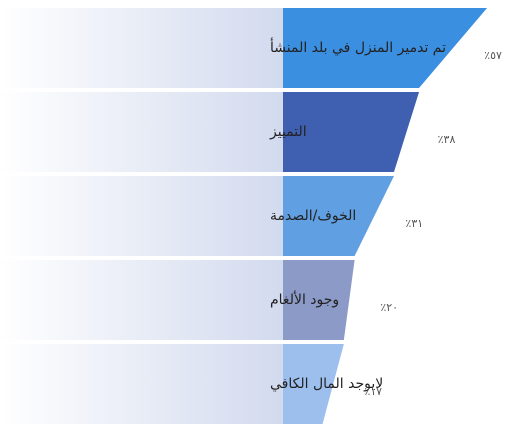 Image resolution: width=524 pixels, height=432 pixels. Describe the element at coordinates (288, 132) in the screenshot. I see `category-label: التمييز` at that location.